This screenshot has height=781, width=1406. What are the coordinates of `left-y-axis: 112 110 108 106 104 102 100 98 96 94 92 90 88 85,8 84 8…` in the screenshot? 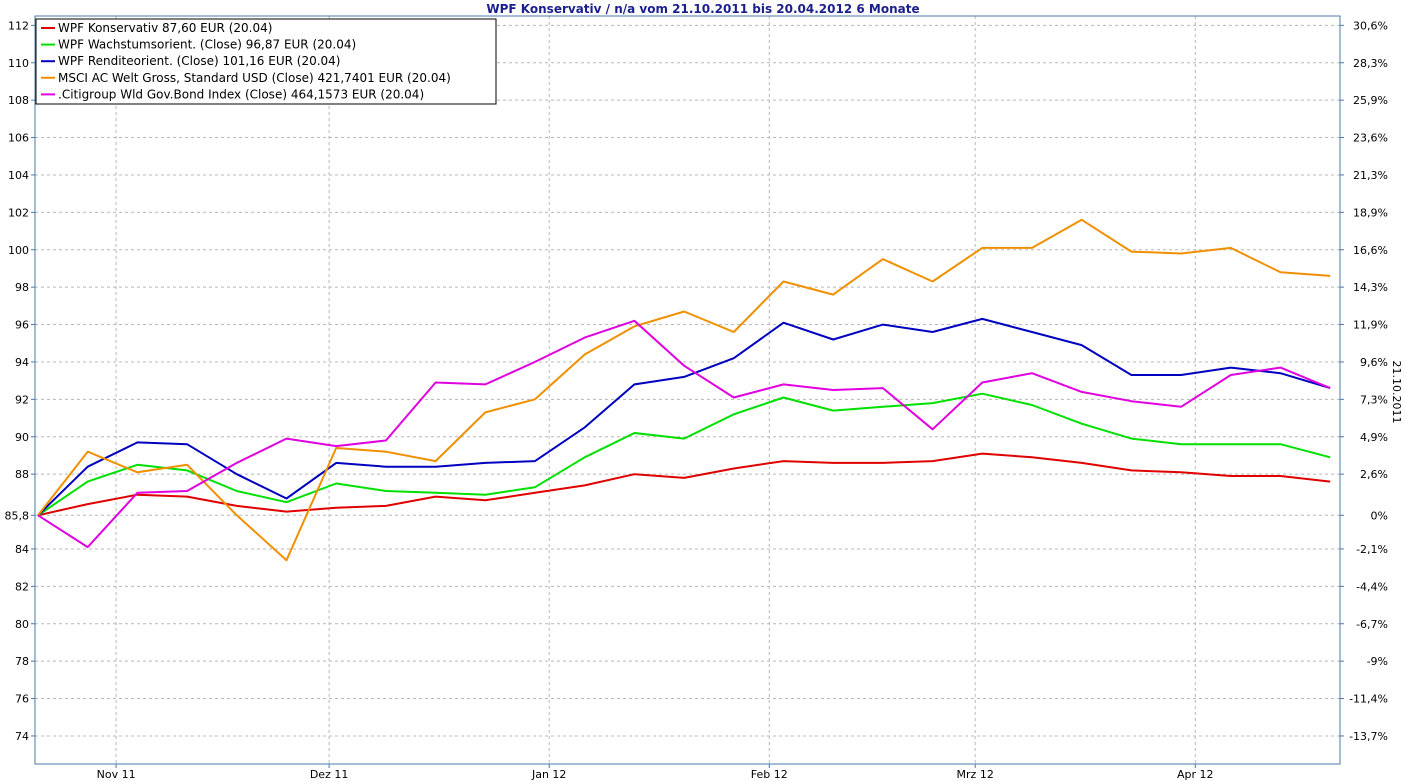 It's located at (20, 381).